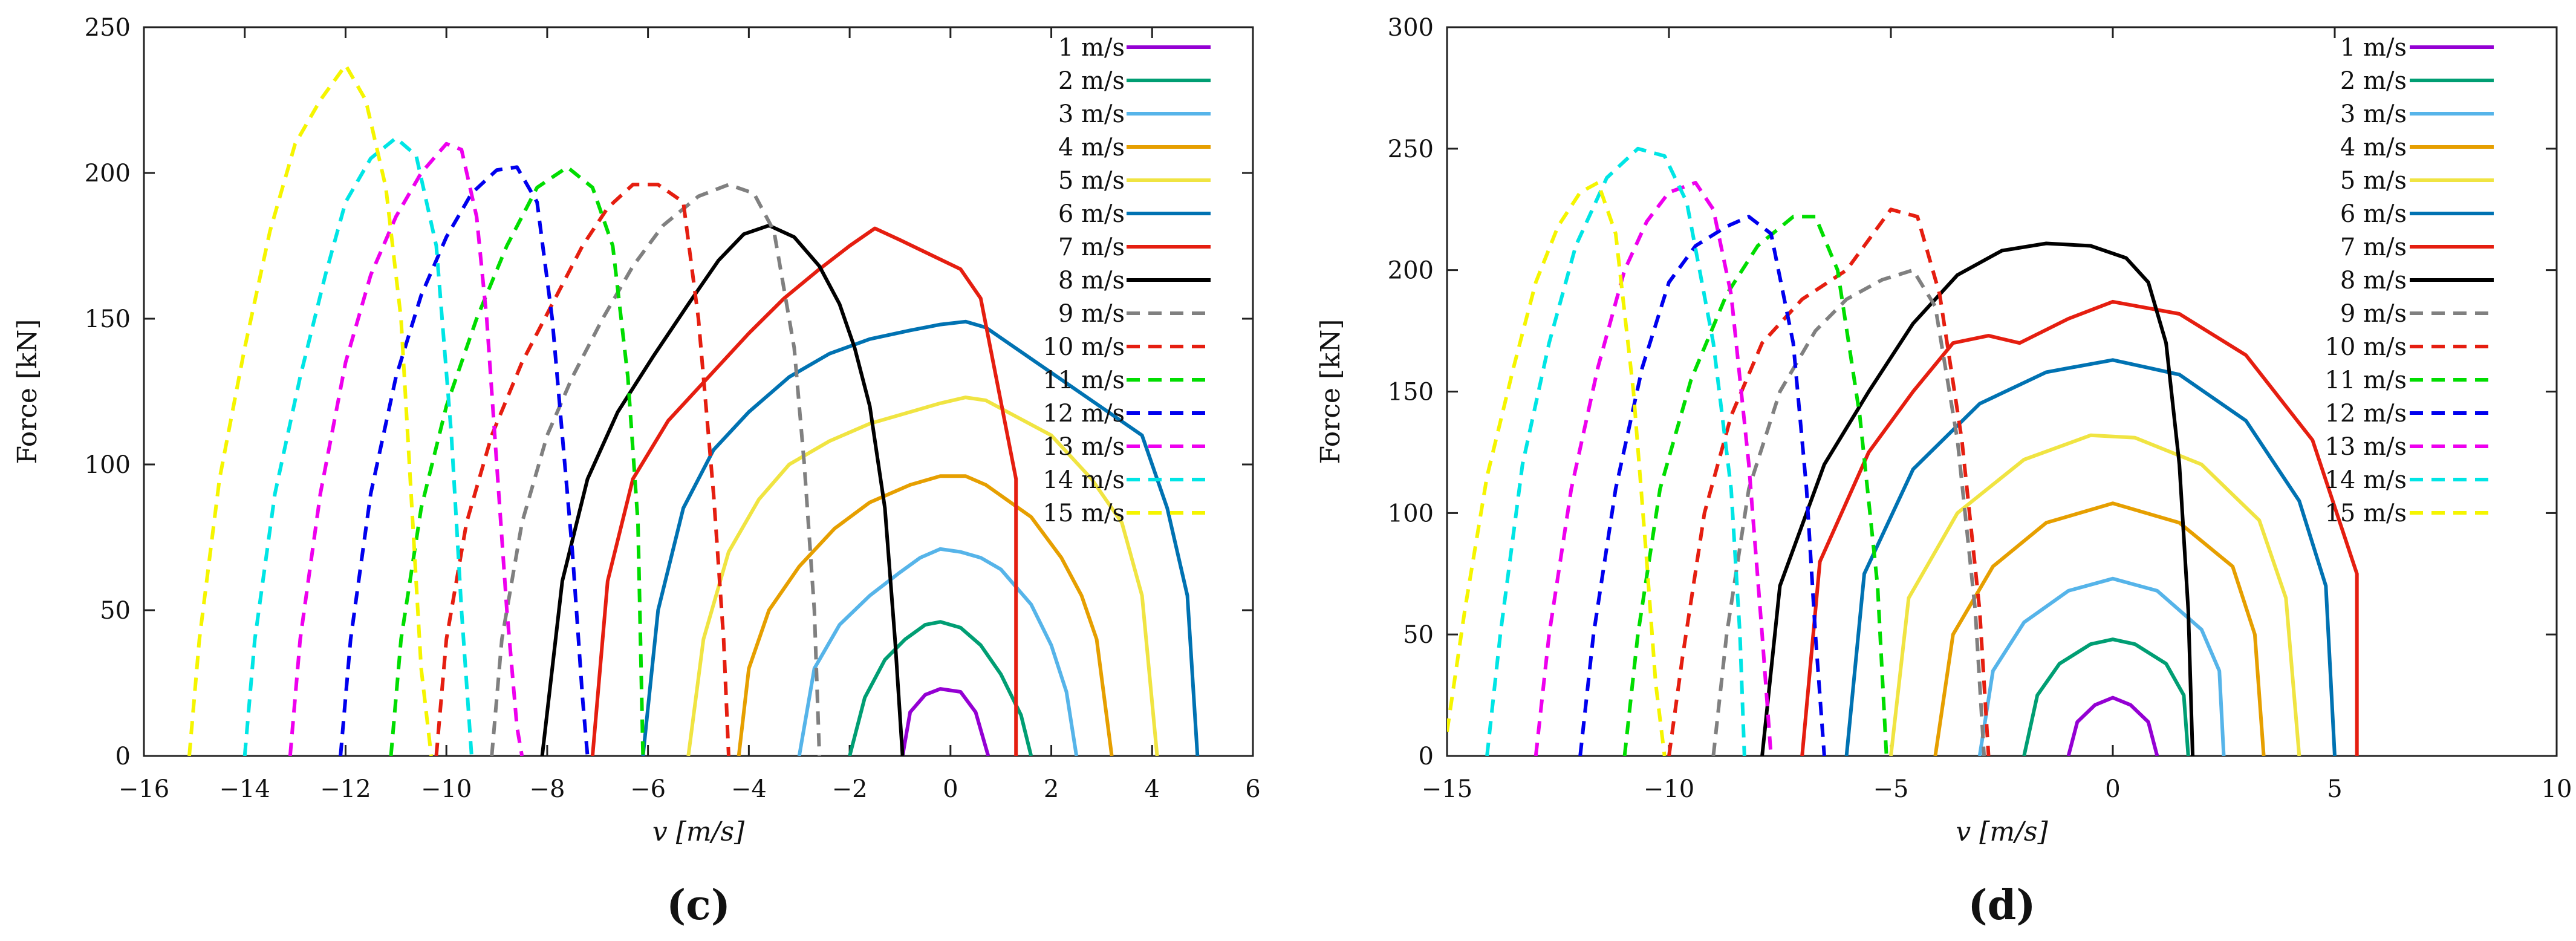 Image resolution: width=2576 pixels, height=941 pixels. What do you see at coordinates (1891, 789) in the screenshot?
I see `x-tick-label: −5` at bounding box center [1891, 789].